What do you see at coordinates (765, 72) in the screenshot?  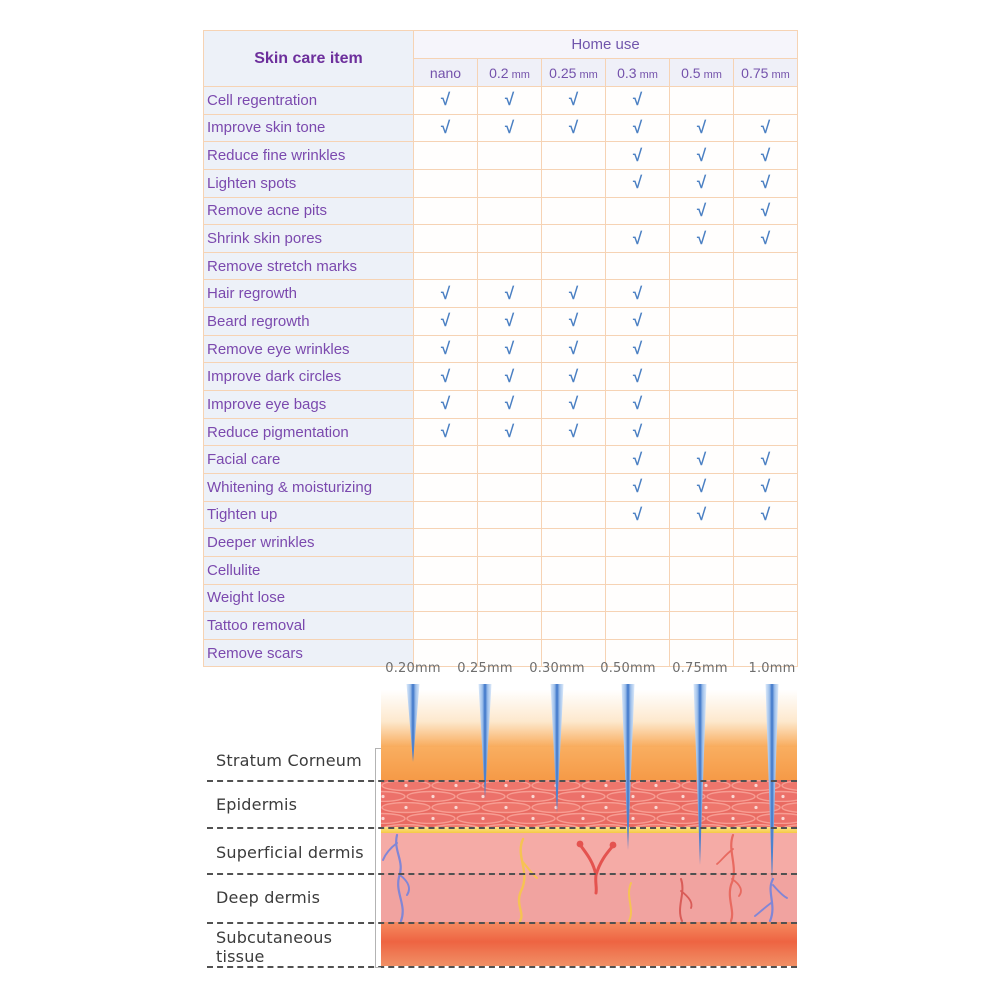 I see `column-header-075: 0.75 mm` at bounding box center [765, 72].